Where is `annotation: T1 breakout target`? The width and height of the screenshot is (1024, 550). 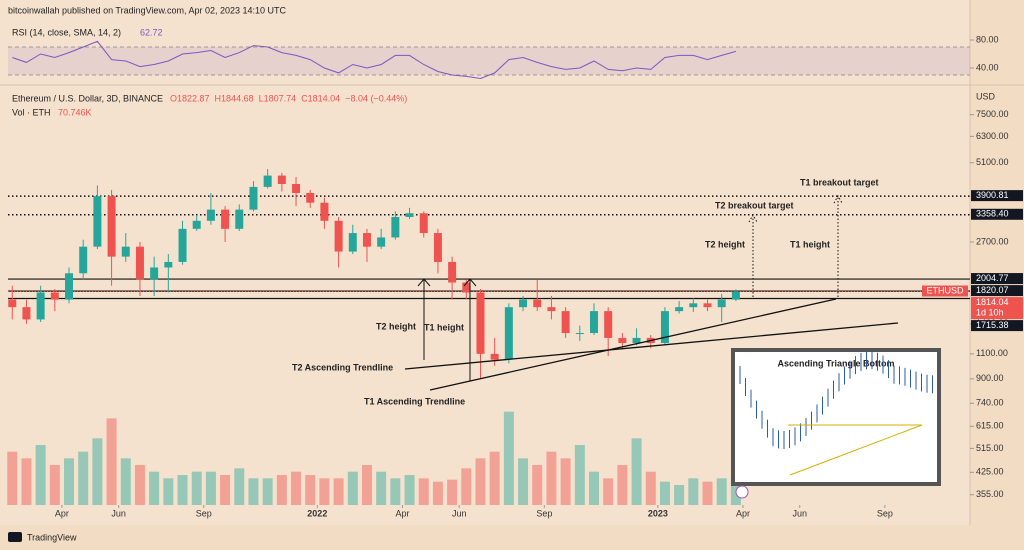 annotation: T1 breakout target is located at coordinates (839, 182).